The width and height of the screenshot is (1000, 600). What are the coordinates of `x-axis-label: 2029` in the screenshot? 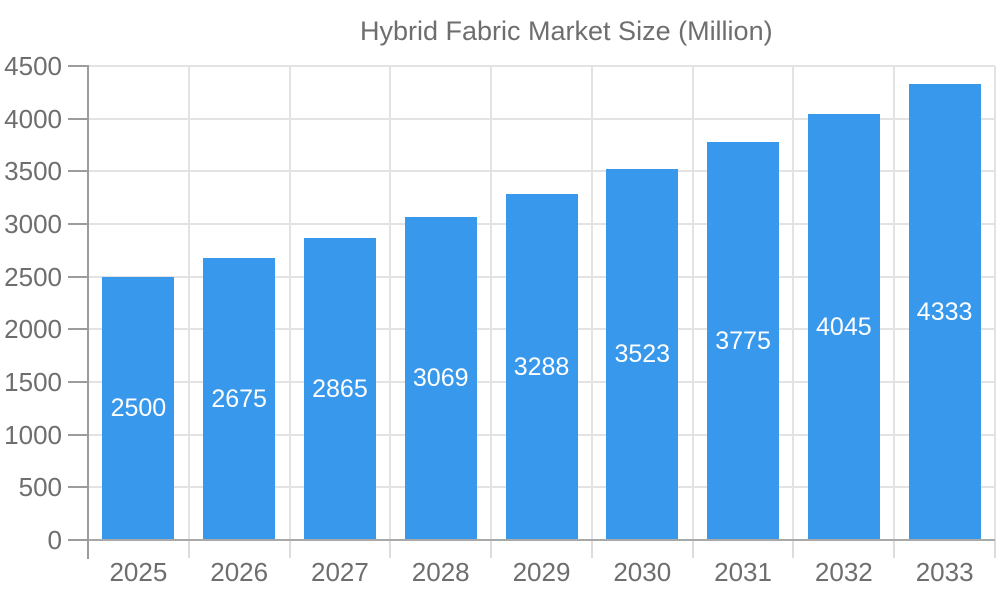 It's located at (541, 572).